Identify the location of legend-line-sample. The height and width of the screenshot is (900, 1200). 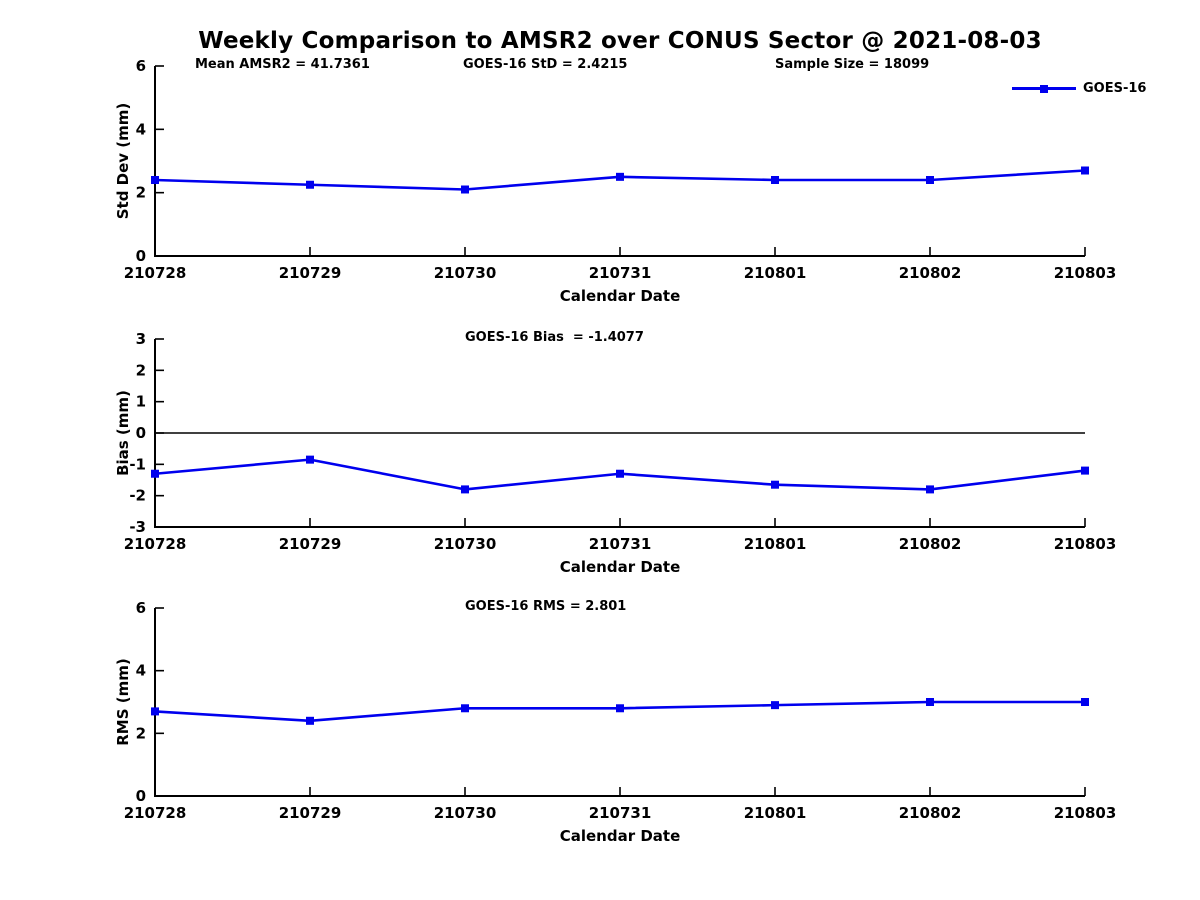
(1044, 88).